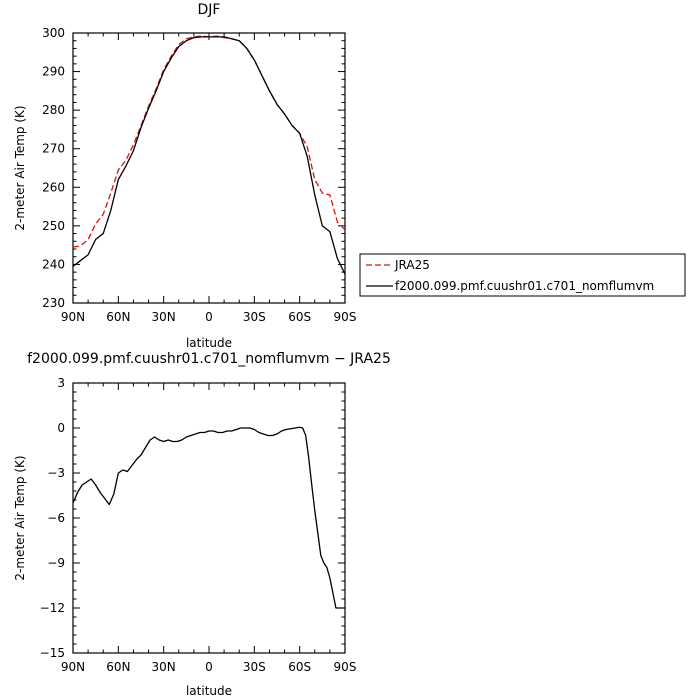 The width and height of the screenshot is (700, 700). Describe the element at coordinates (61, 383) in the screenshot. I see `chart2-ytick-label: 3` at that location.